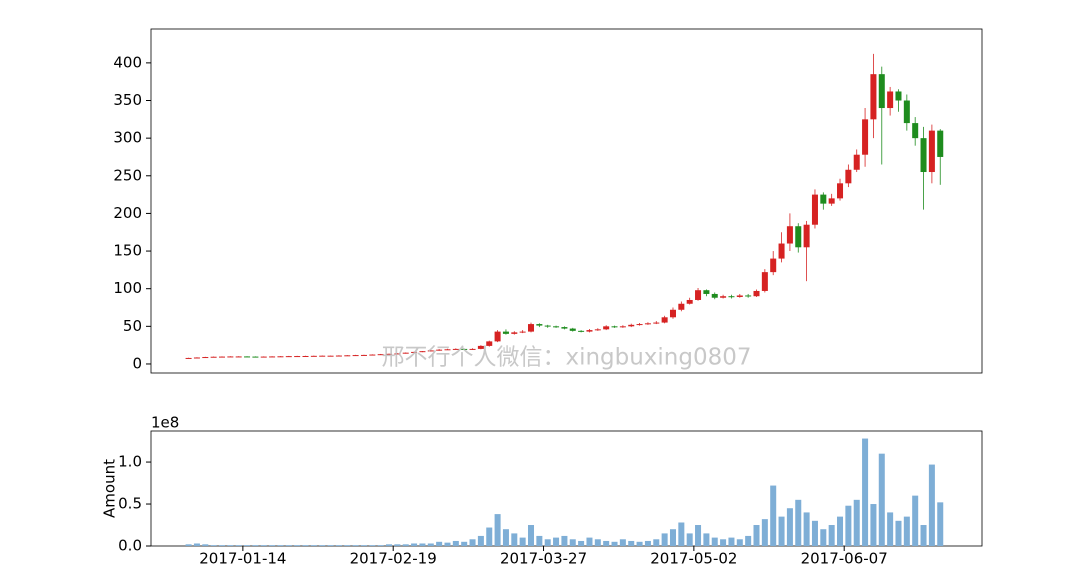  Describe the element at coordinates (110, 488) in the screenshot. I see `y-axis-label: Amount` at that location.